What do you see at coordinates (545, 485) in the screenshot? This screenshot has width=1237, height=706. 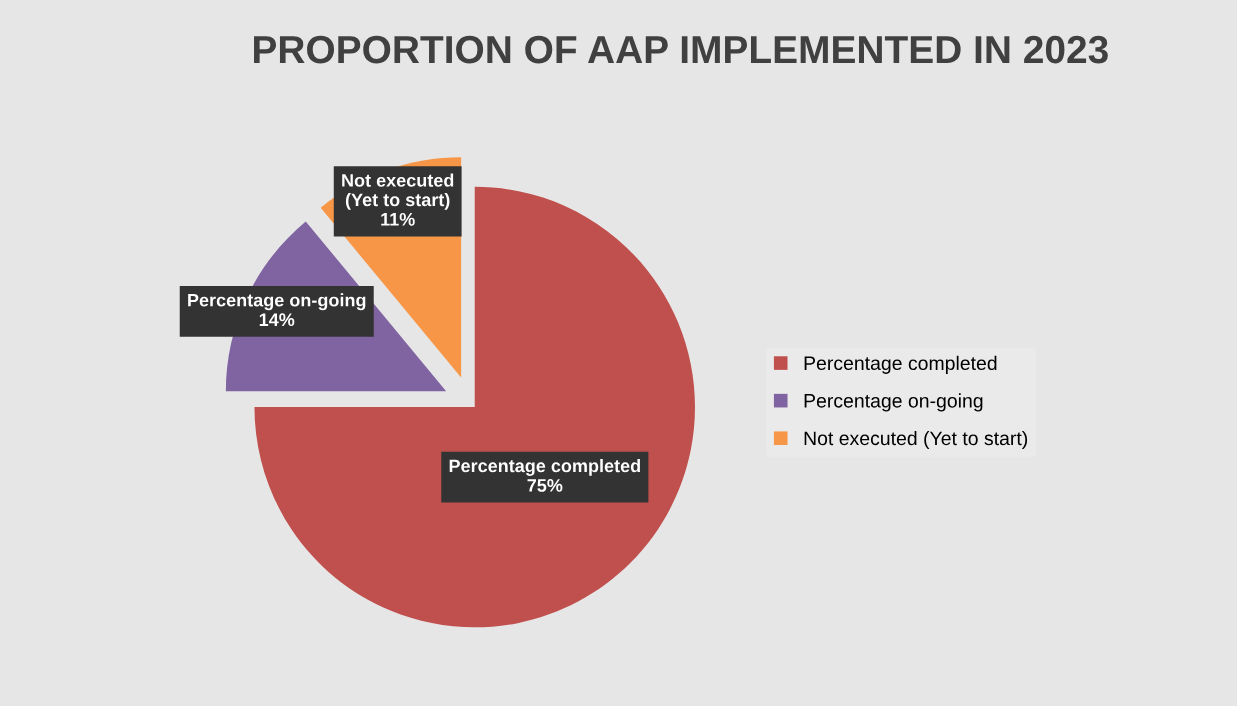 I see `data-label: 75%` at bounding box center [545, 485].